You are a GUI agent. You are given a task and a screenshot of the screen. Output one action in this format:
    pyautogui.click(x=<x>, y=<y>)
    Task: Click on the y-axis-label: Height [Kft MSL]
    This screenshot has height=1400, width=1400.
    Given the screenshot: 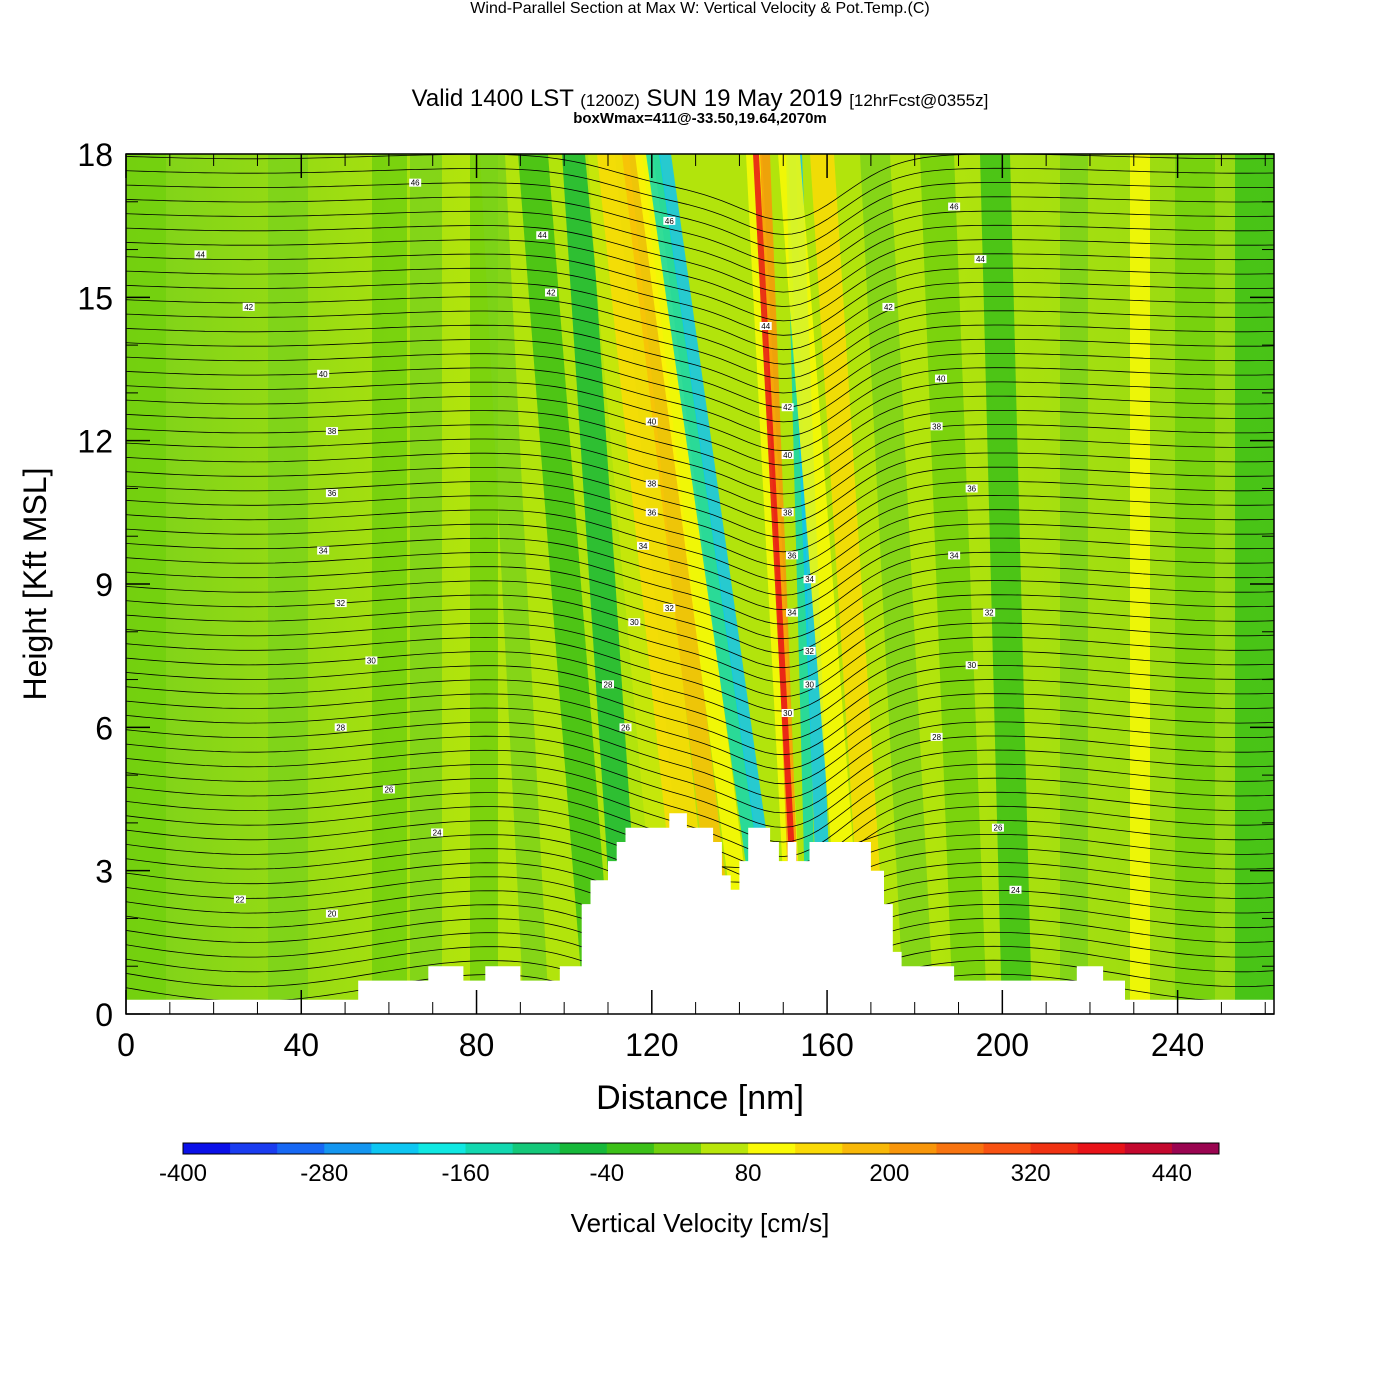 What is the action you would take?
    pyautogui.click(x=35, y=584)
    